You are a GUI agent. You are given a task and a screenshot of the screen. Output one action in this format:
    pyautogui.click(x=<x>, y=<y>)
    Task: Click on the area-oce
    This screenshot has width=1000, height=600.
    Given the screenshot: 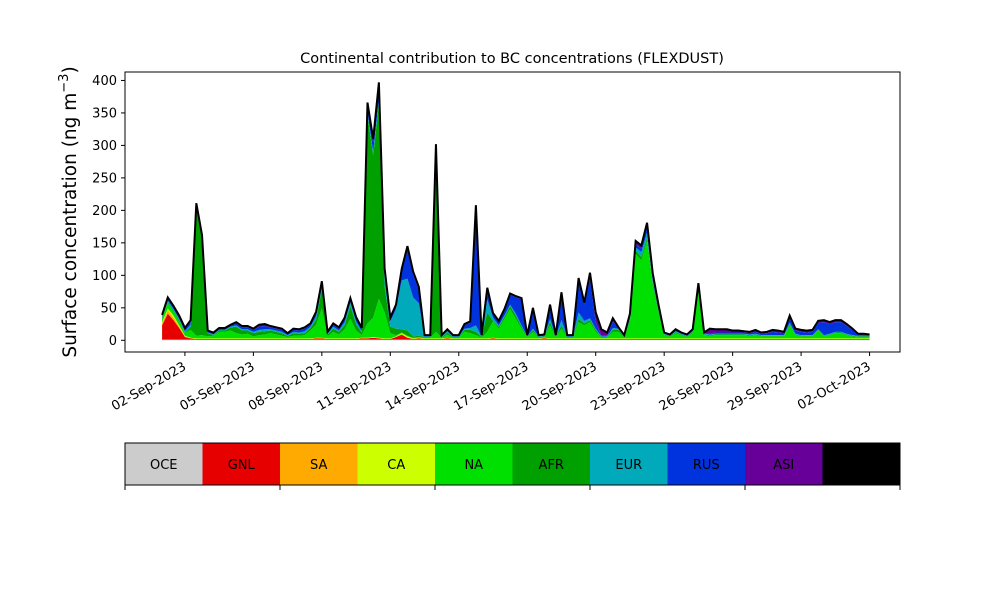 What is the action you would take?
    pyautogui.click(x=516, y=340)
    